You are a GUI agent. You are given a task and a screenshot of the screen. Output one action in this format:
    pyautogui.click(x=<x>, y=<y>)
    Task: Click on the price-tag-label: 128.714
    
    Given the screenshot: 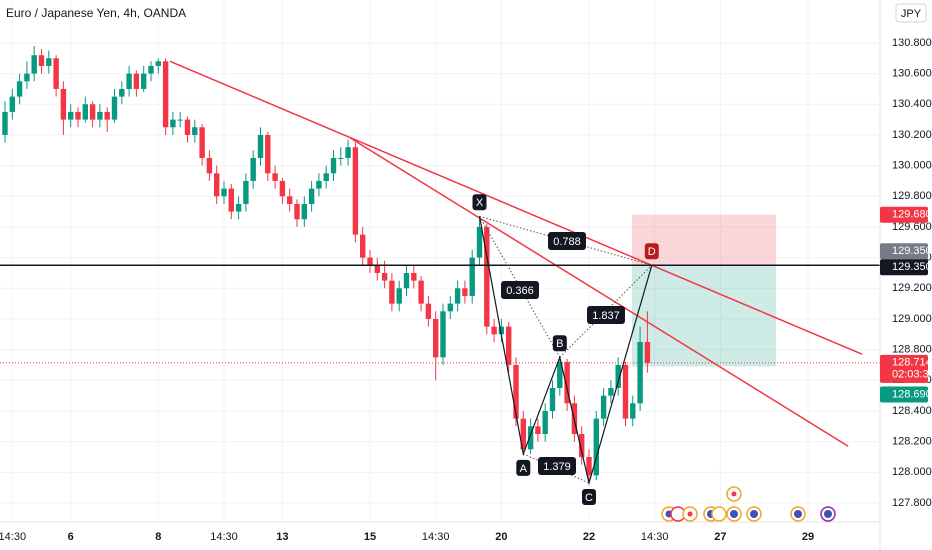 What is the action you would take?
    pyautogui.click(x=912, y=363)
    